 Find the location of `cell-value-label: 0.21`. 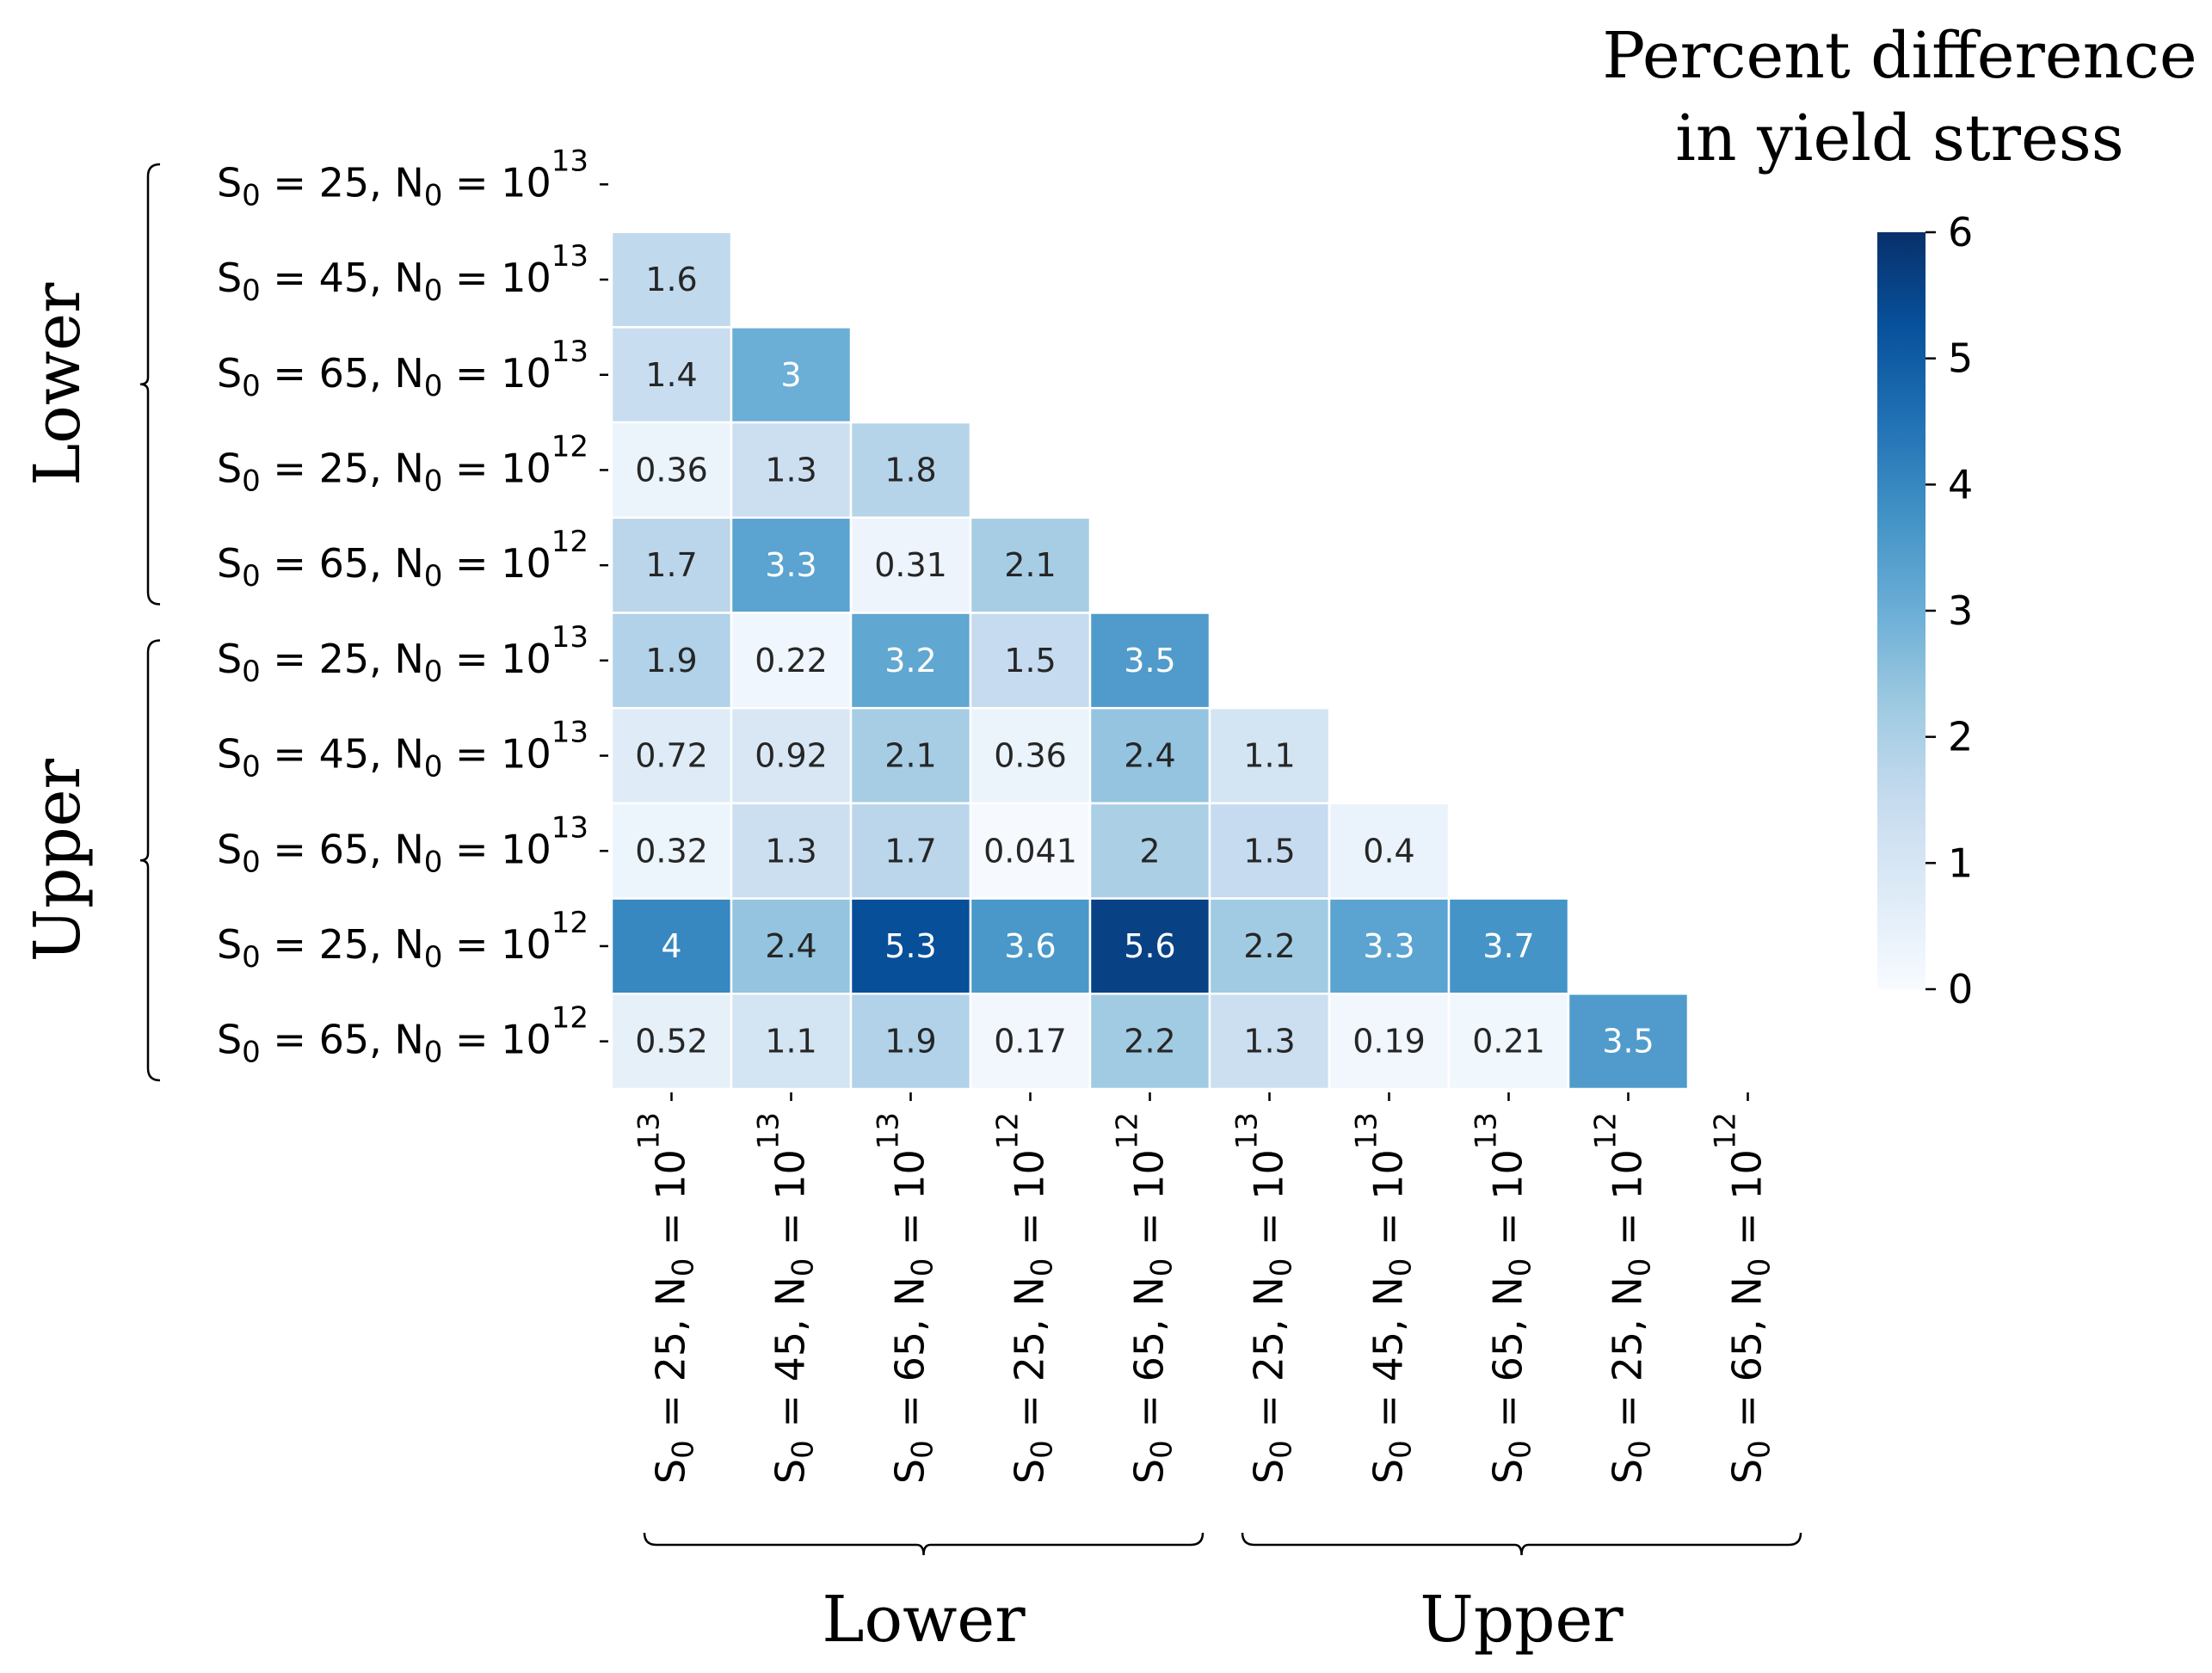

cell-value-label: 0.21 is located at coordinates (1508, 1042).